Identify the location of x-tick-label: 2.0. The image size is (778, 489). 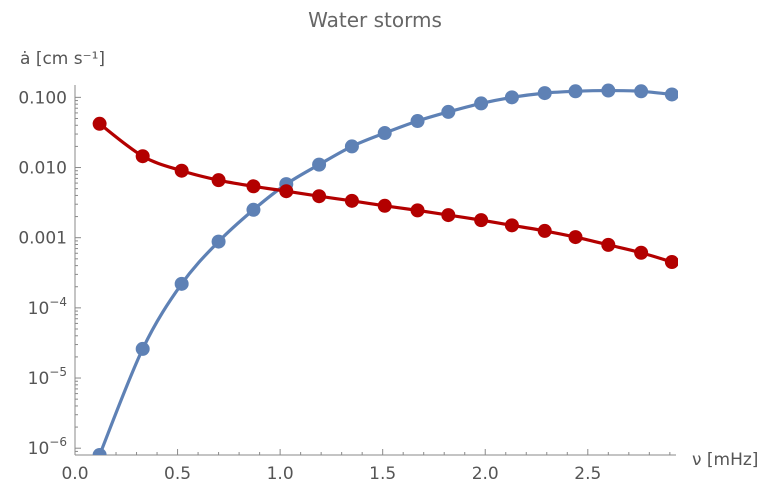
(485, 474).